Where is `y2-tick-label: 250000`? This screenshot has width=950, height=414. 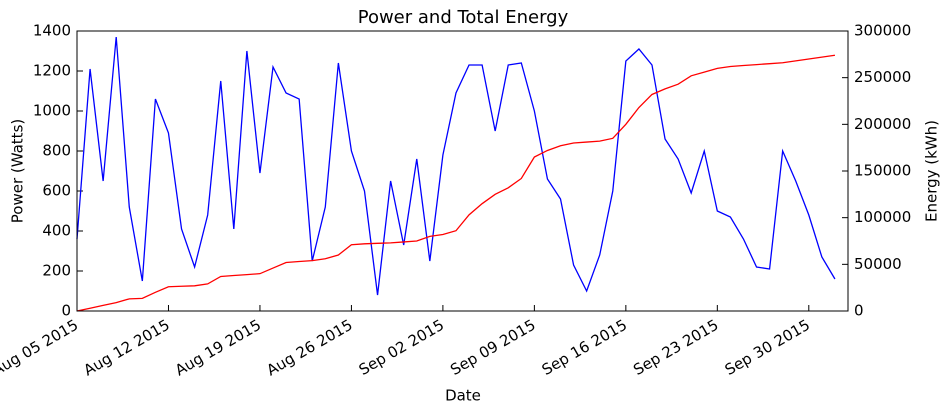
y2-tick-label: 250000 is located at coordinates (882, 77).